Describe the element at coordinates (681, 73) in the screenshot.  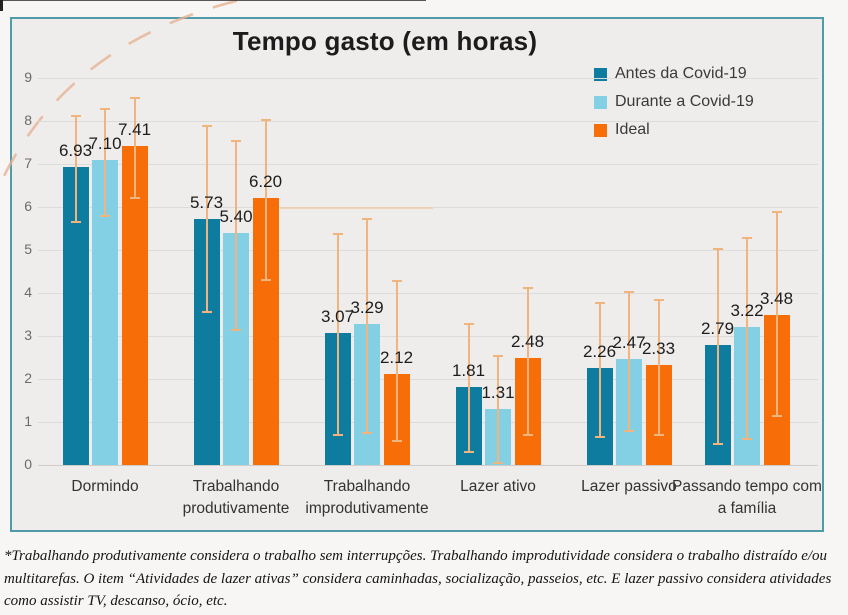
I see `legend-label: Antes da Covid-19` at that location.